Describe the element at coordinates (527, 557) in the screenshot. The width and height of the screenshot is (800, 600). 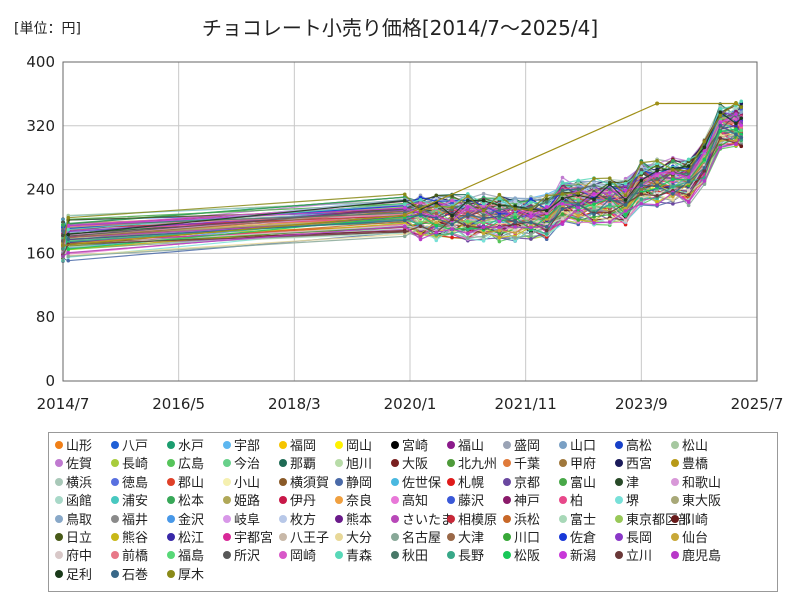
I see `legend-label: 松阪` at that location.